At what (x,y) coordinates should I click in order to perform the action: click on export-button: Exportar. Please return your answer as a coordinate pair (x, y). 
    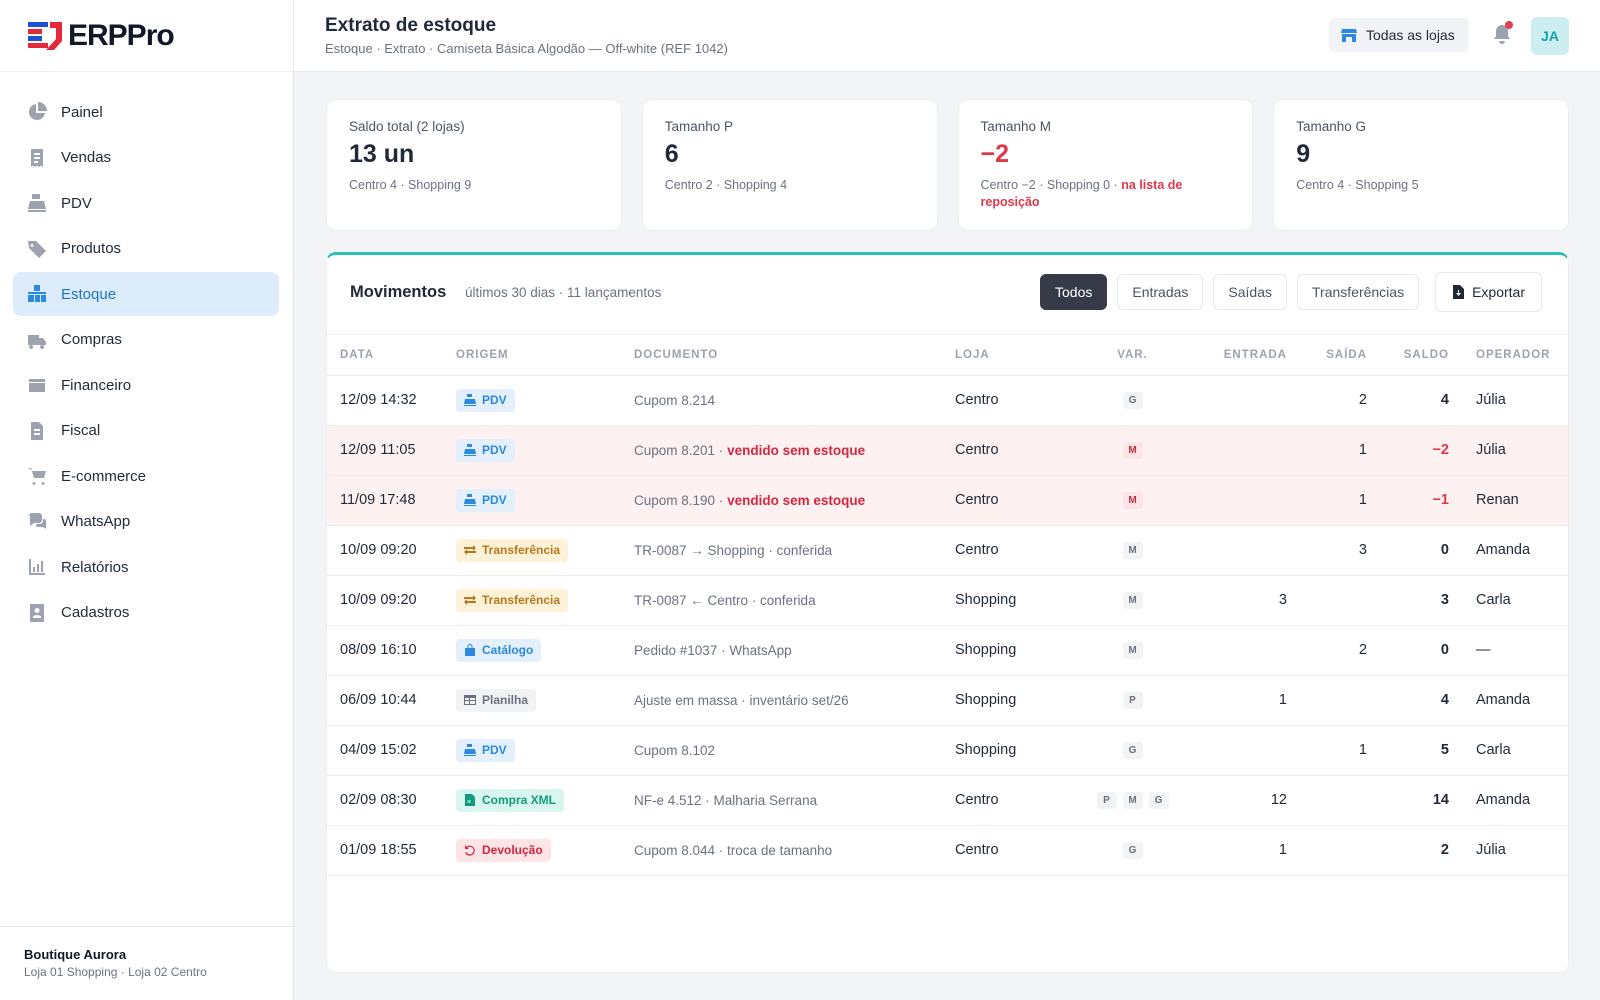
    Looking at the image, I should click on (1488, 292).